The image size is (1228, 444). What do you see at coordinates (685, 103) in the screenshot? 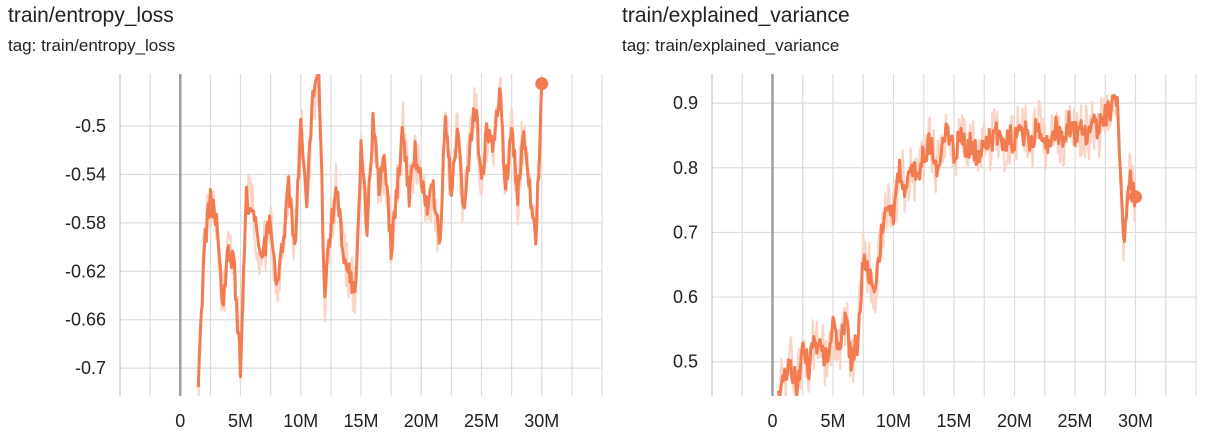
I see `y-tick-label: 0.9` at bounding box center [685, 103].